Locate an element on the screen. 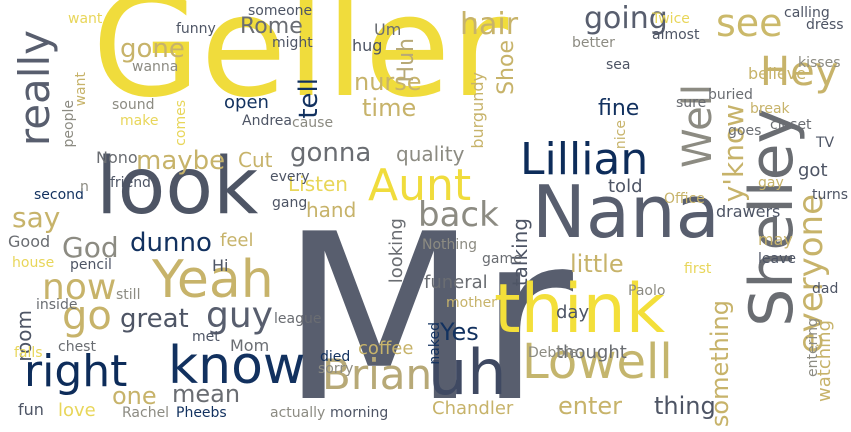 The height and width of the screenshot is (432, 851). word-huh-44: Huh is located at coordinates (406, 60).